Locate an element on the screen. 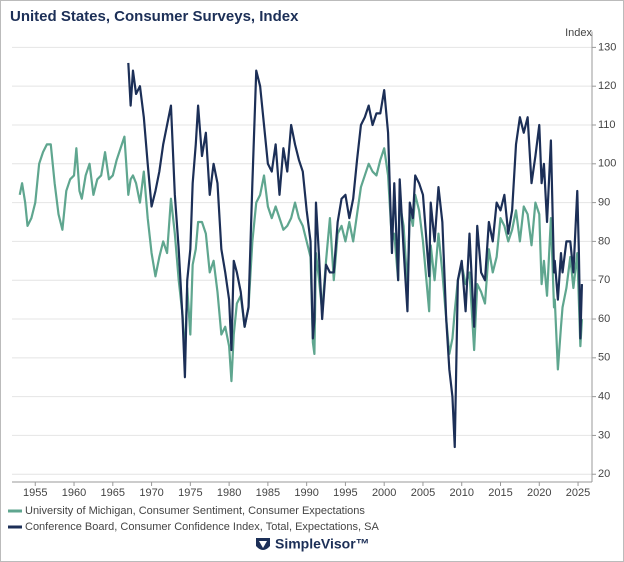 The image size is (624, 562). x-tick-label: 1970 is located at coordinates (151, 493).